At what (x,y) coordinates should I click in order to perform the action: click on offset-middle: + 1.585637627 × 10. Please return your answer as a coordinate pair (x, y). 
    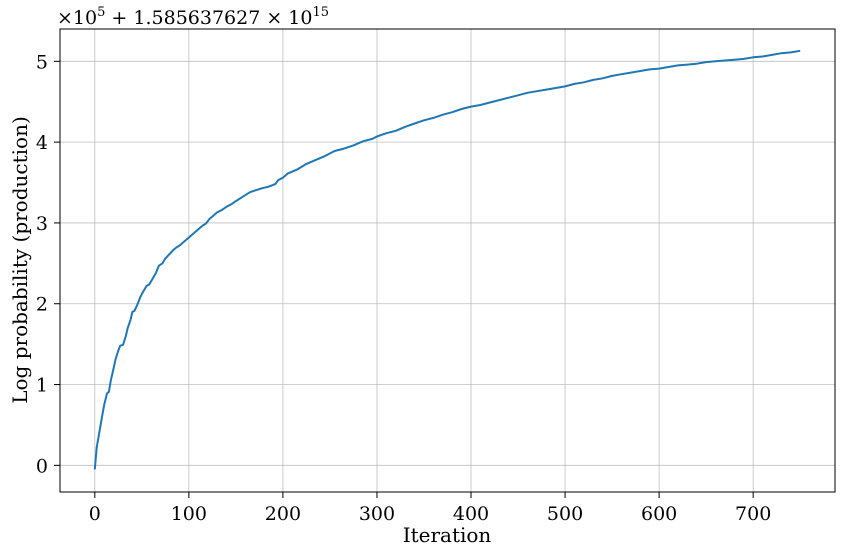
    Looking at the image, I should click on (208, 18).